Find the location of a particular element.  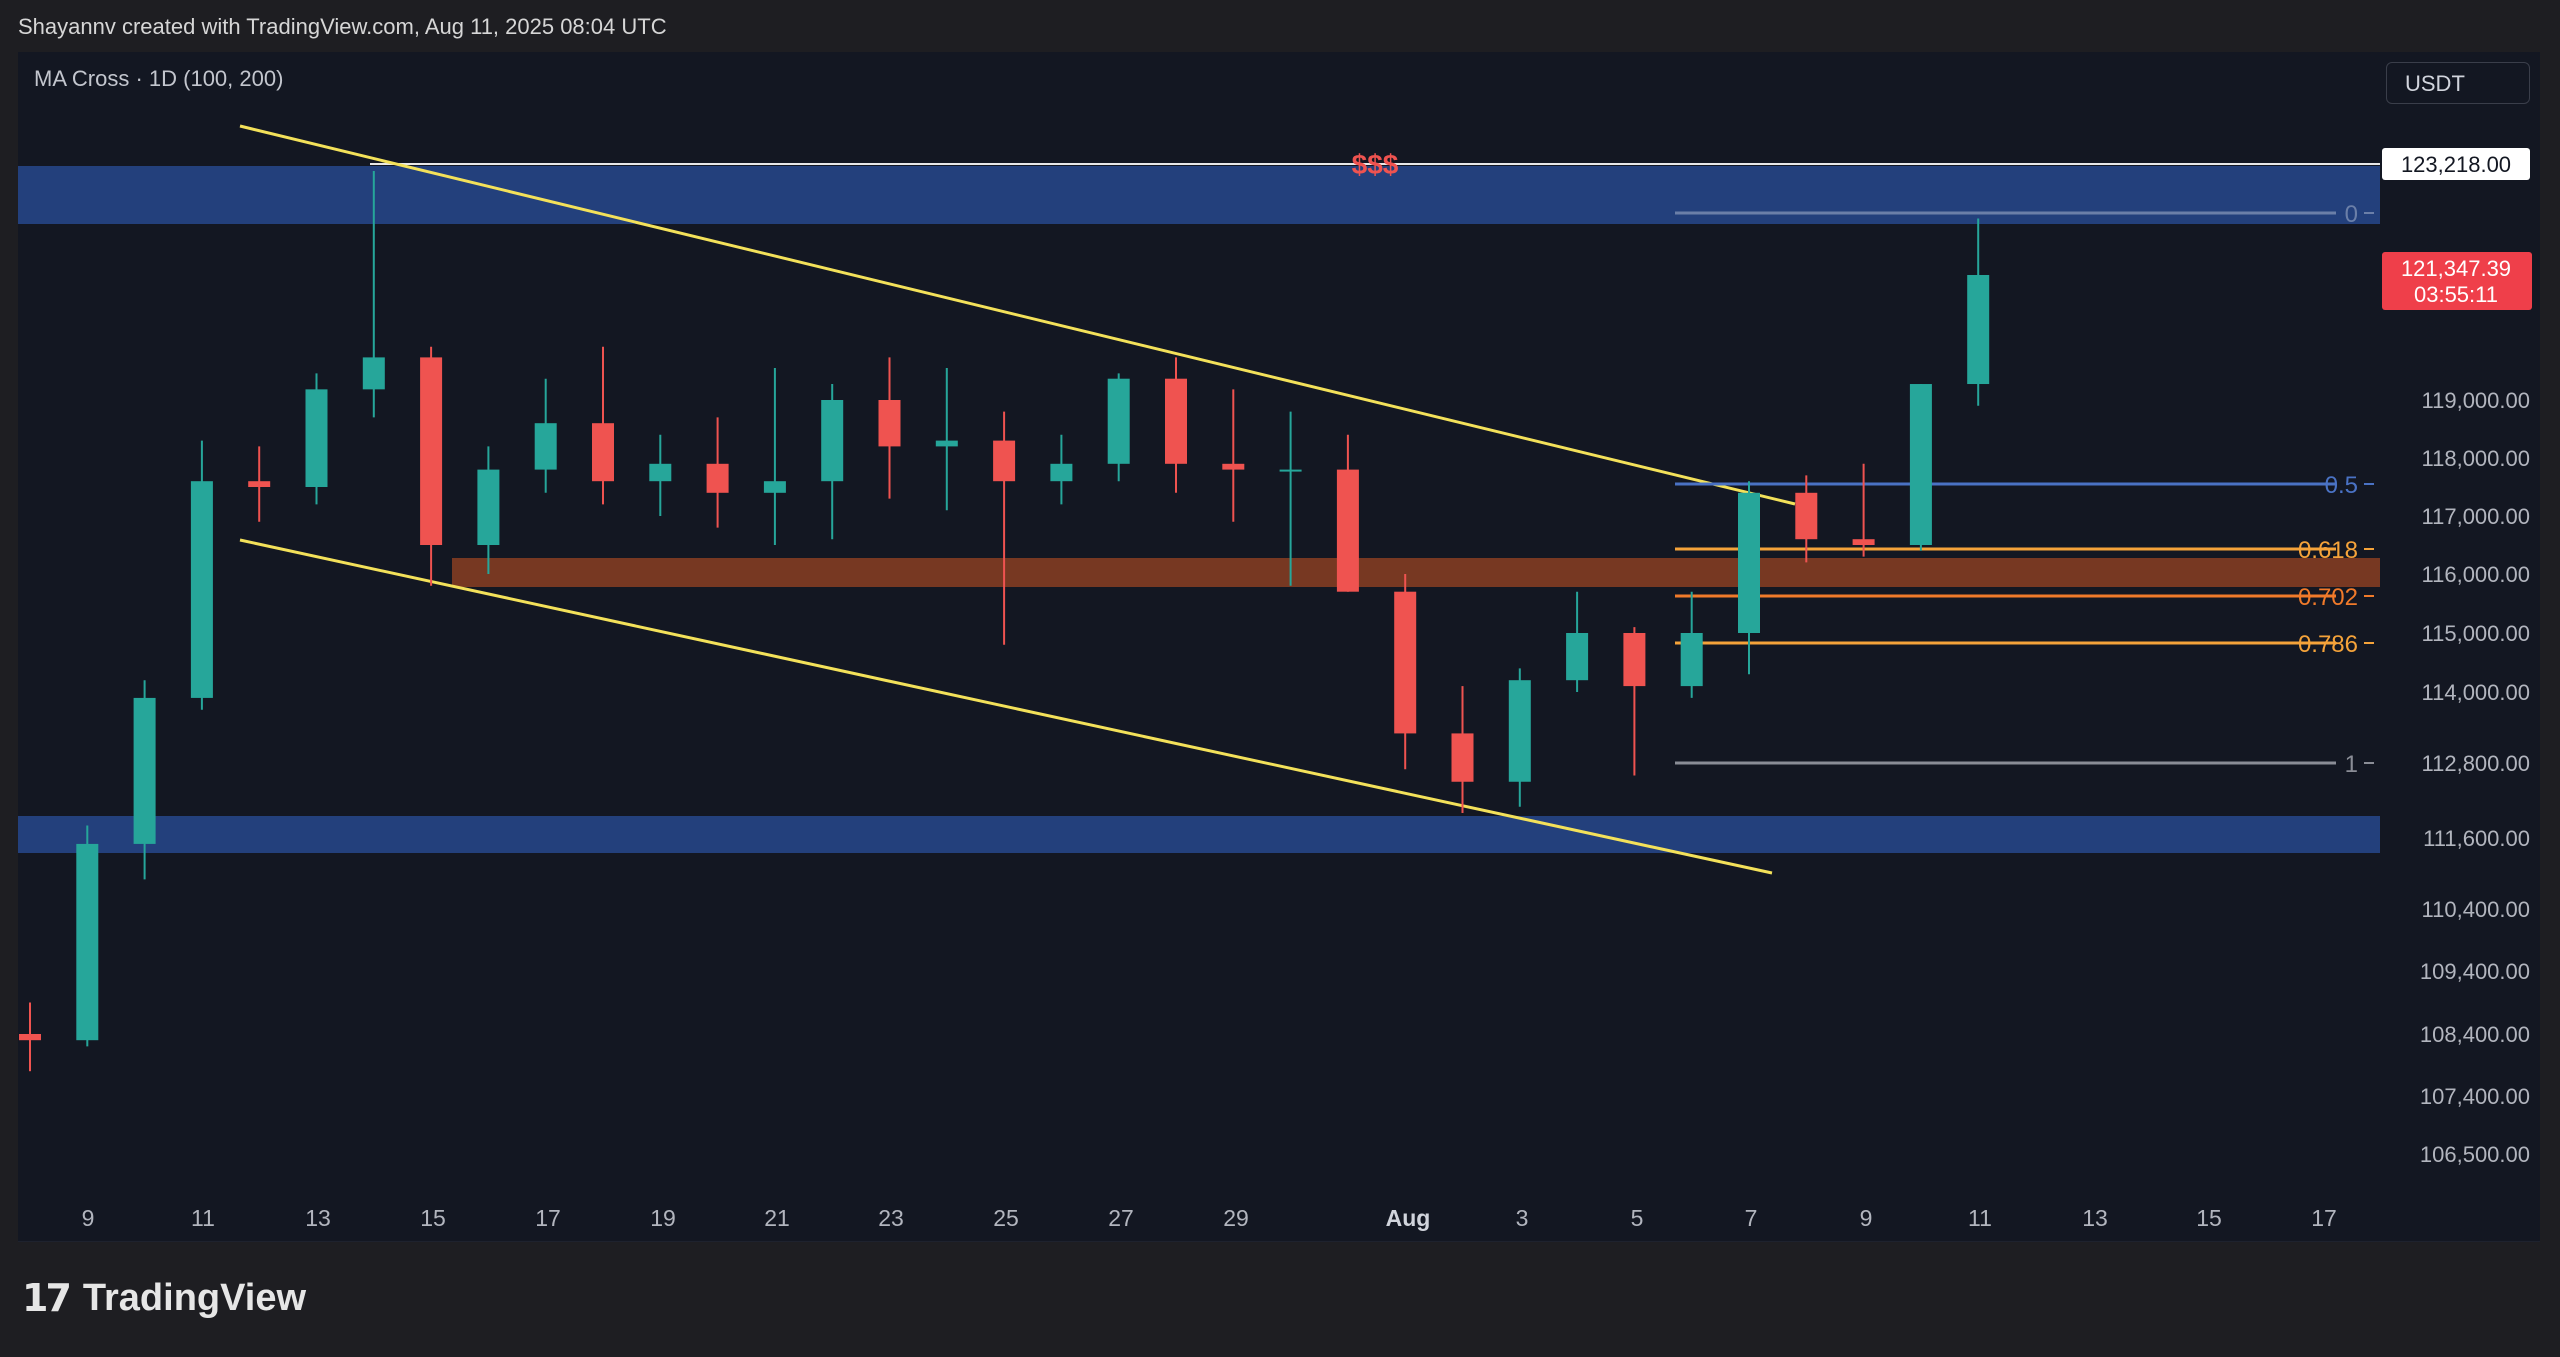

y-tick-label: 112,800.00 is located at coordinates (2476, 763).